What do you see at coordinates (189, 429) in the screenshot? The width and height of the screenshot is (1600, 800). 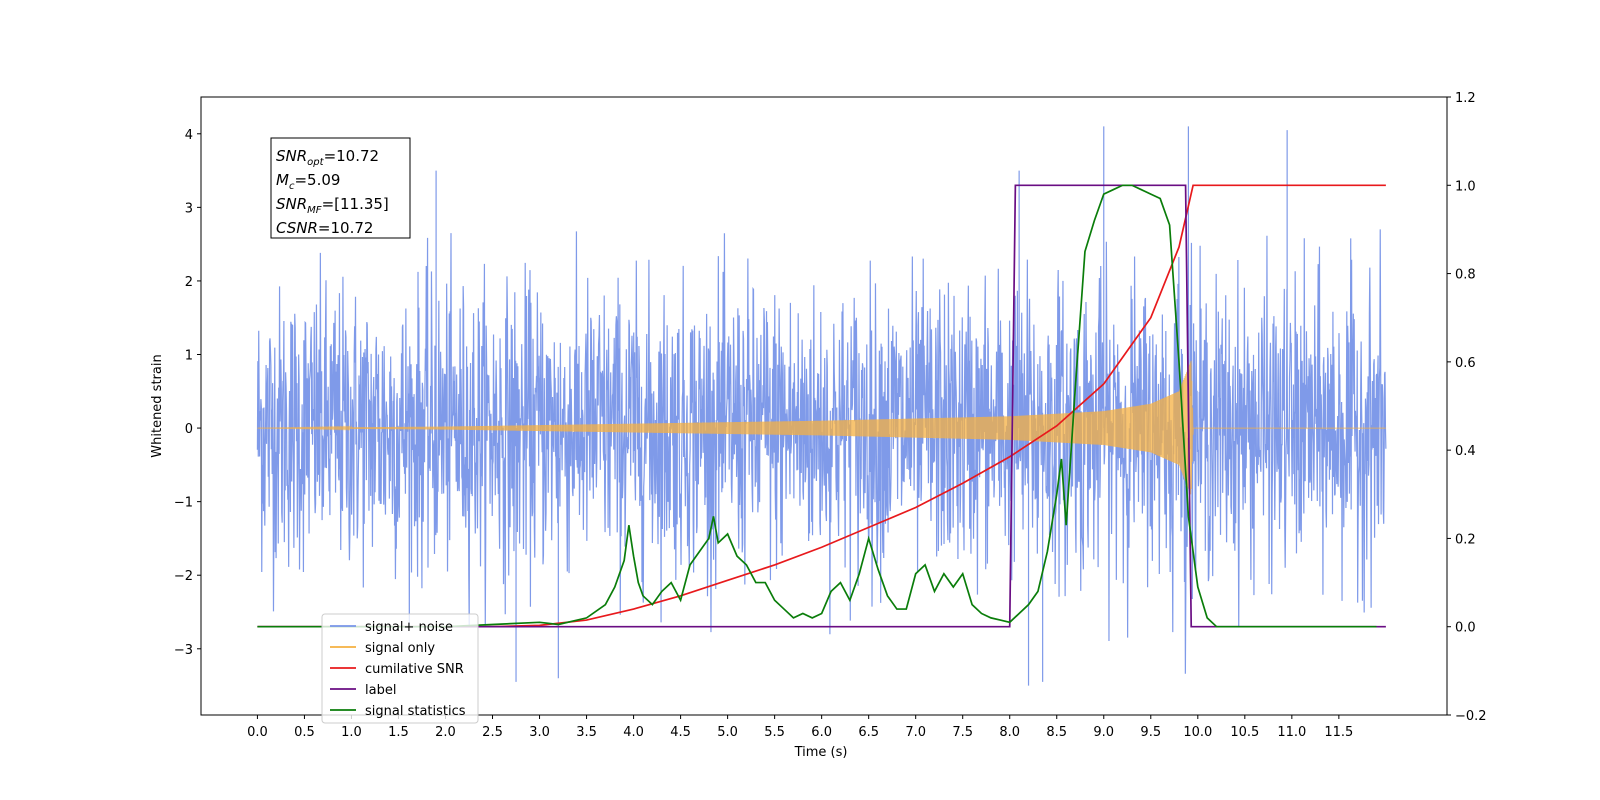 I see `y-left-tick-label: 0` at bounding box center [189, 429].